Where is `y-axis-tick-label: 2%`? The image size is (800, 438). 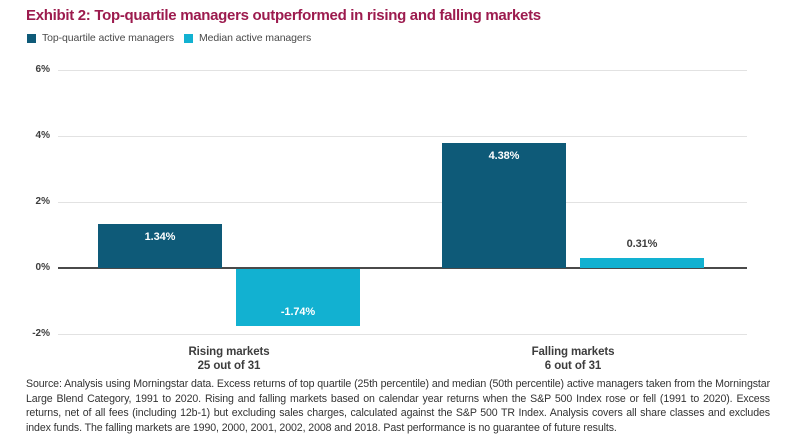
y-axis-tick-label: 2% is located at coordinates (42, 201).